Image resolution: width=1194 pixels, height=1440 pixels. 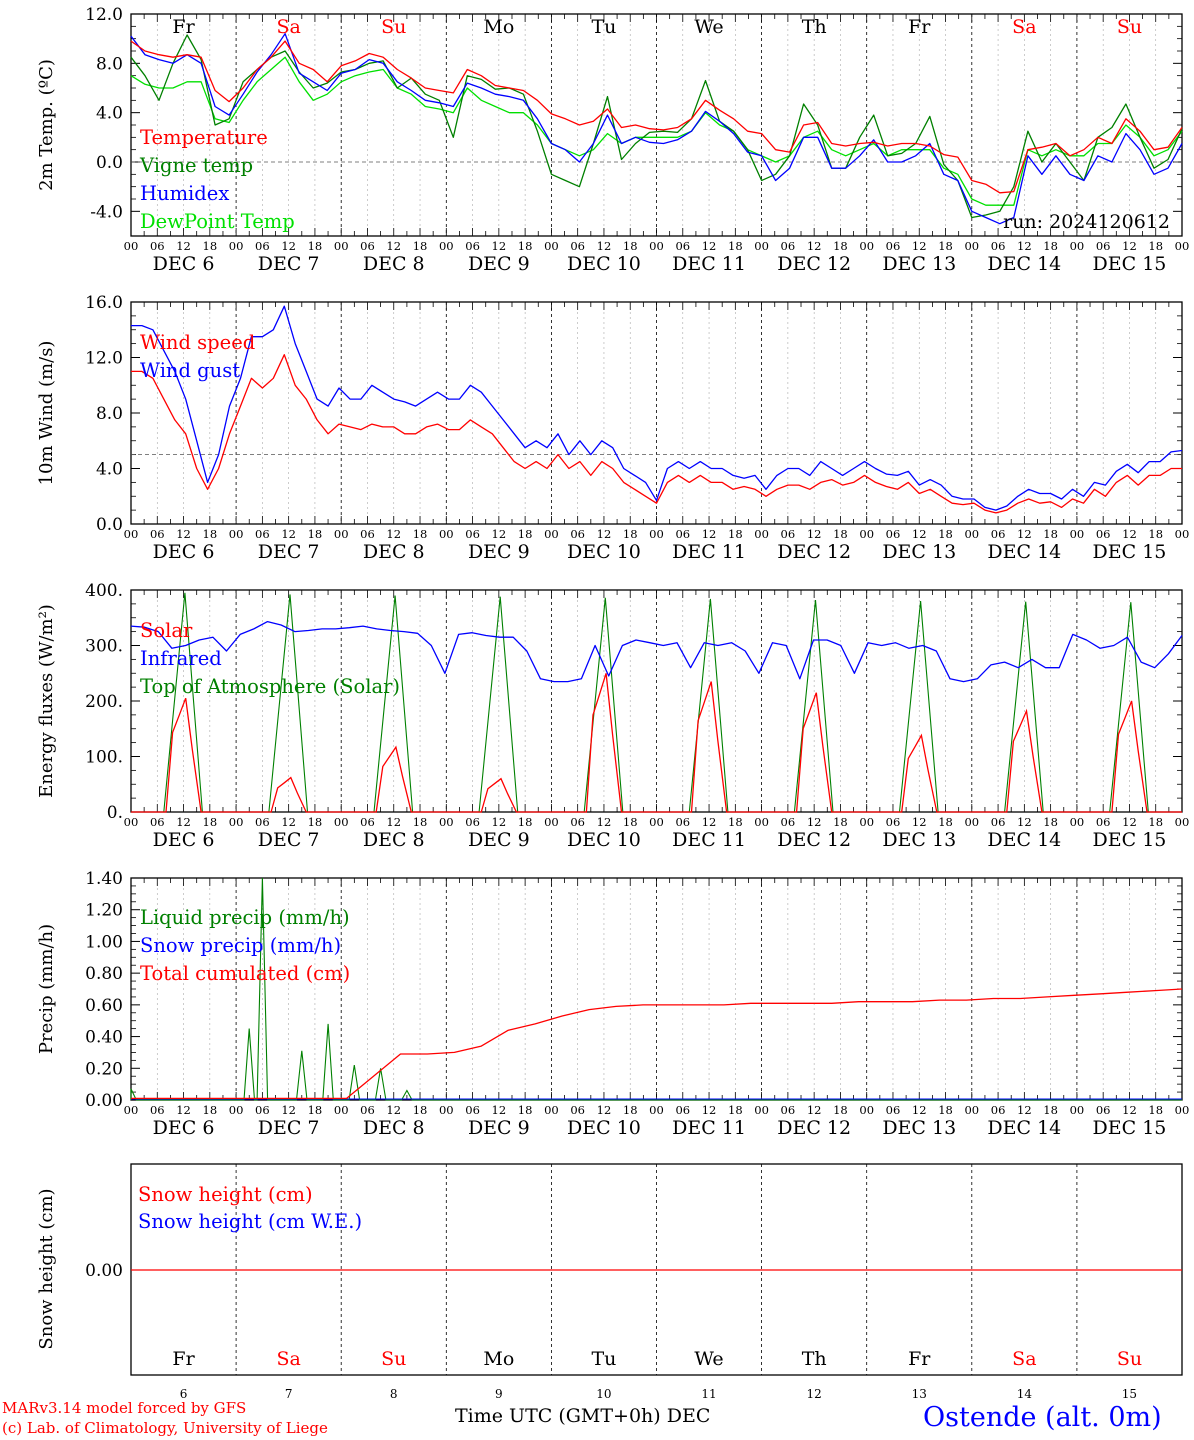 I want to click on y-tick-label: 1.40, so click(x=104, y=879).